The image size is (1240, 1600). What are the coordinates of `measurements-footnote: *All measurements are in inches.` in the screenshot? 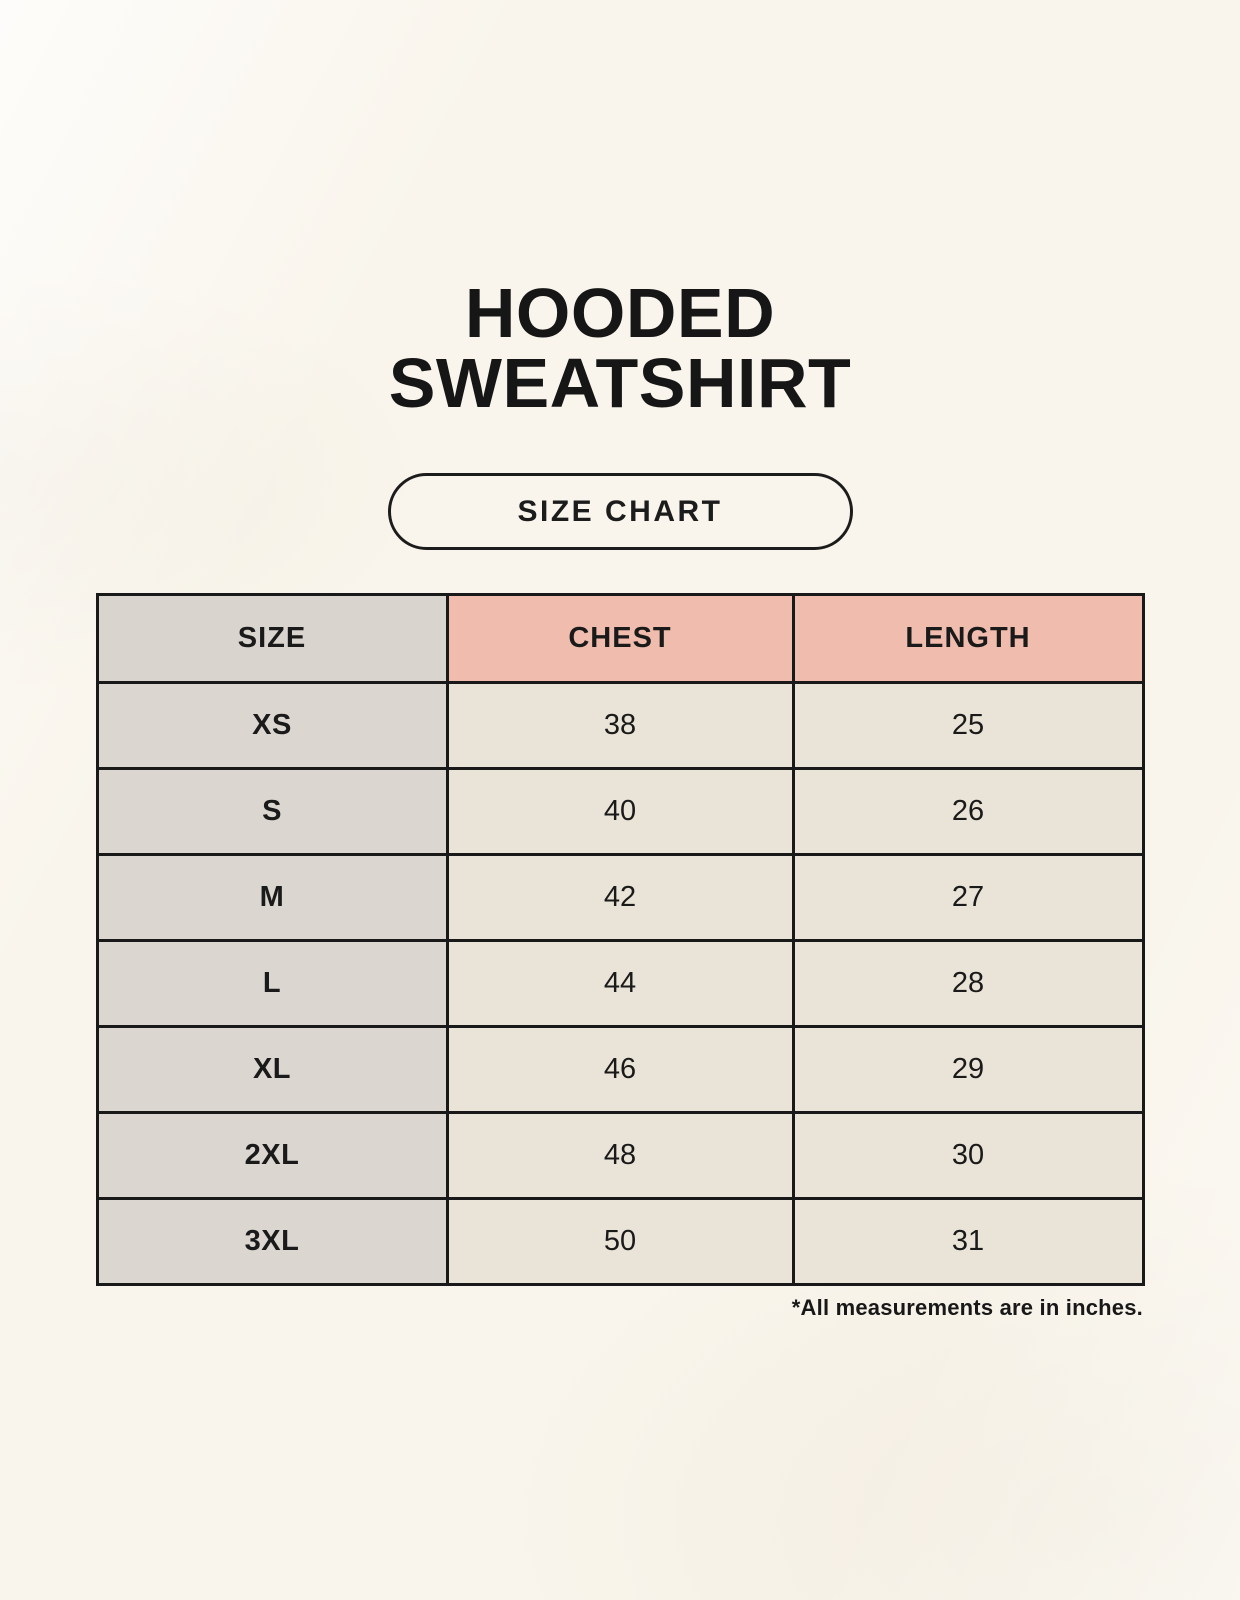 It's located at (967, 1307).